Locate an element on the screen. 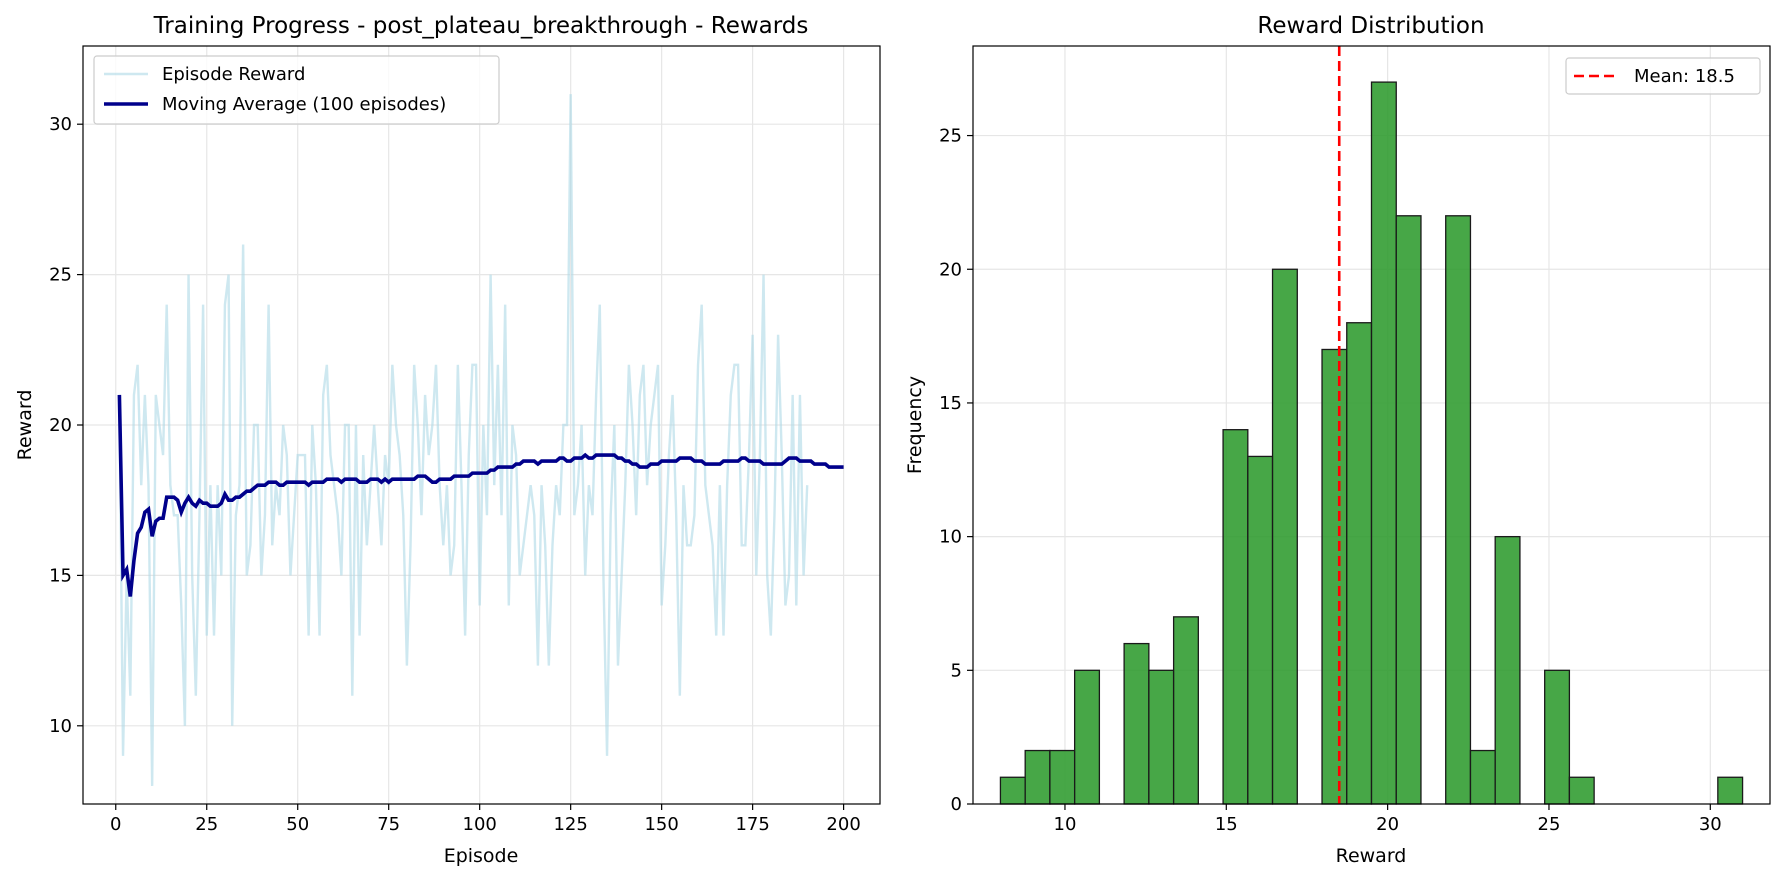 This screenshot has width=1784, height=881. right-x-tick-label: 20 is located at coordinates (1387, 824).